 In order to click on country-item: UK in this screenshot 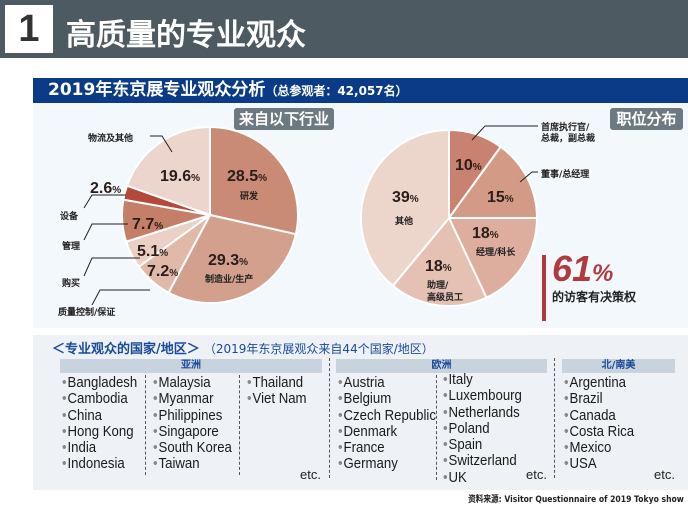, I will do `click(482, 477)`.